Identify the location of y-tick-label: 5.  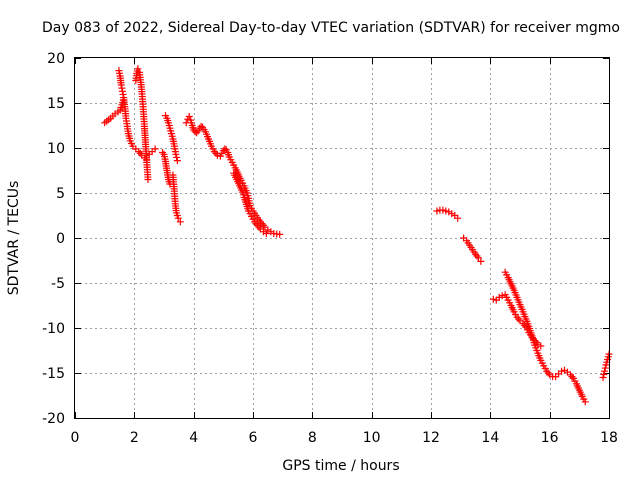
(60, 194).